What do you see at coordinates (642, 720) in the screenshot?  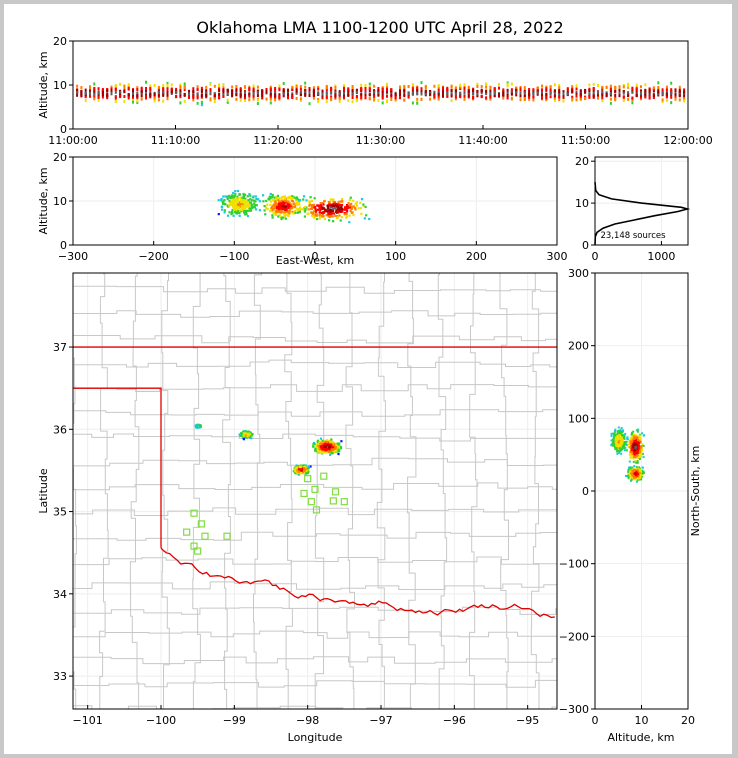 I see `ns-alt-axis-label: 10` at bounding box center [642, 720].